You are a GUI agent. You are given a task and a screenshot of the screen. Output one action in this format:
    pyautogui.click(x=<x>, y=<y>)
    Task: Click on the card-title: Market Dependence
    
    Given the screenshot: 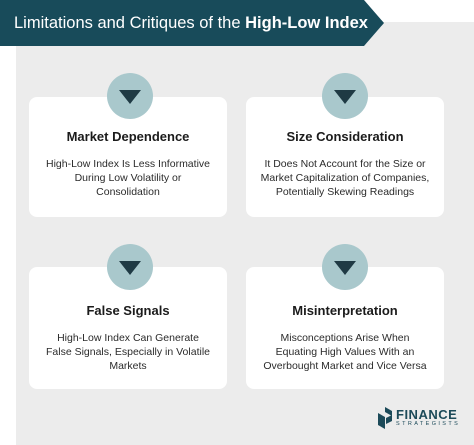 What is the action you would take?
    pyautogui.click(x=128, y=136)
    